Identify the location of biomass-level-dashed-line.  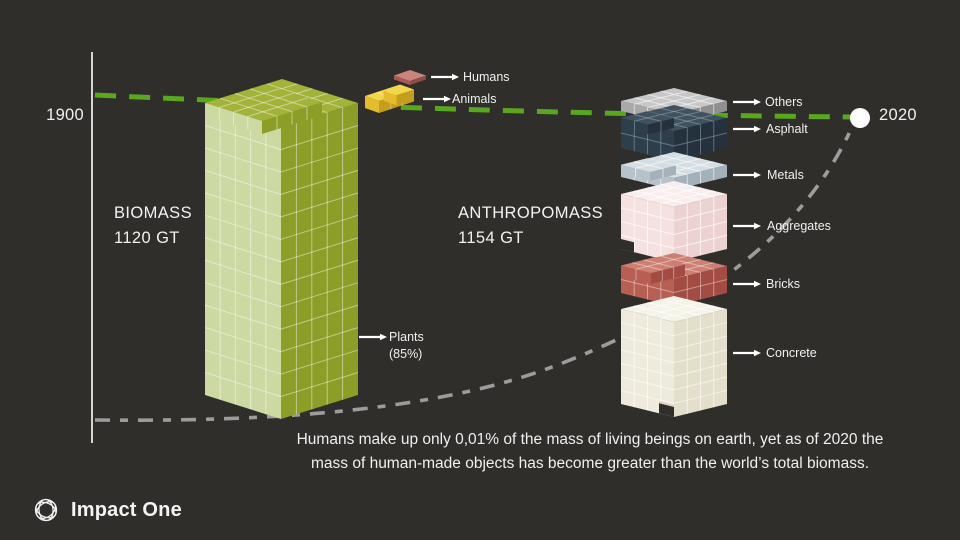
(473, 106).